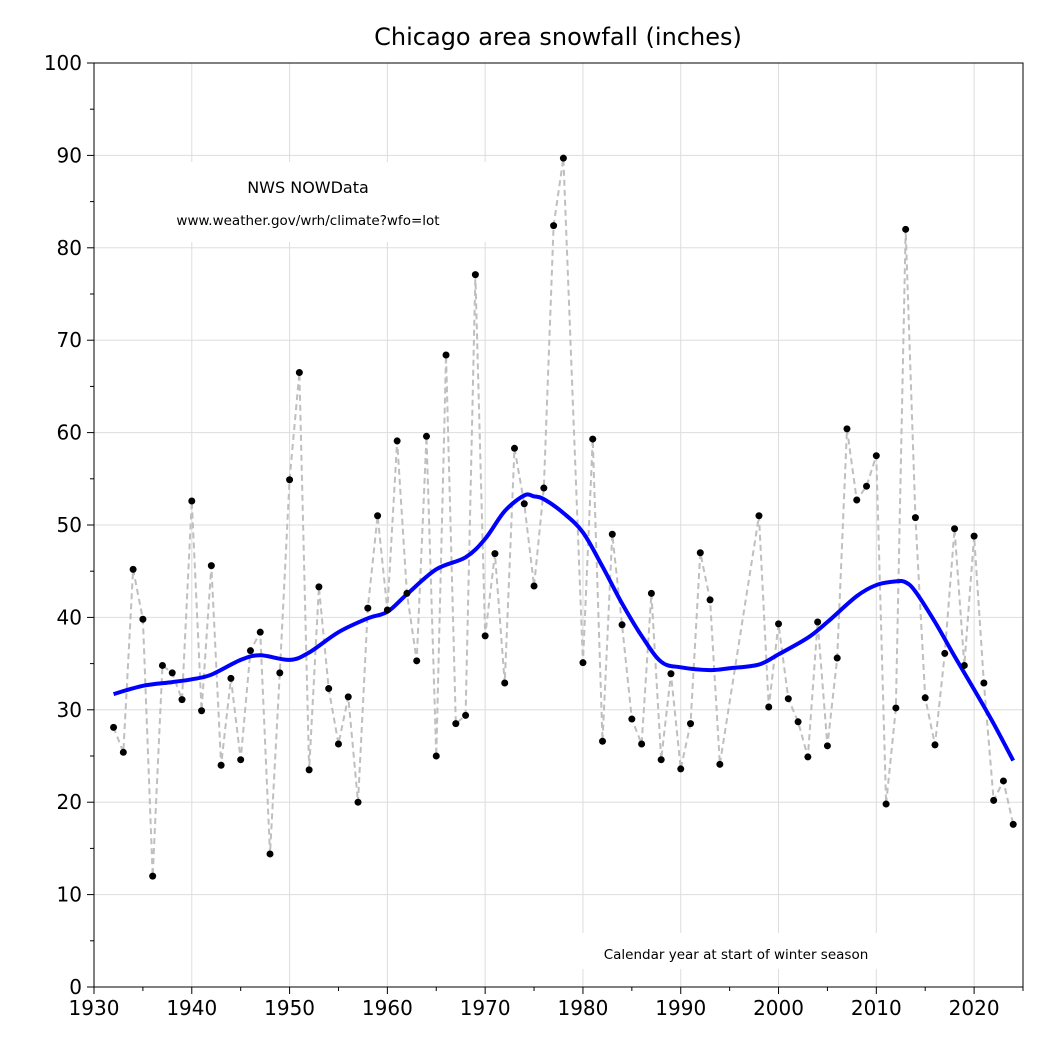  What do you see at coordinates (974, 1008) in the screenshot?
I see `x-tick-label: 2020` at bounding box center [974, 1008].